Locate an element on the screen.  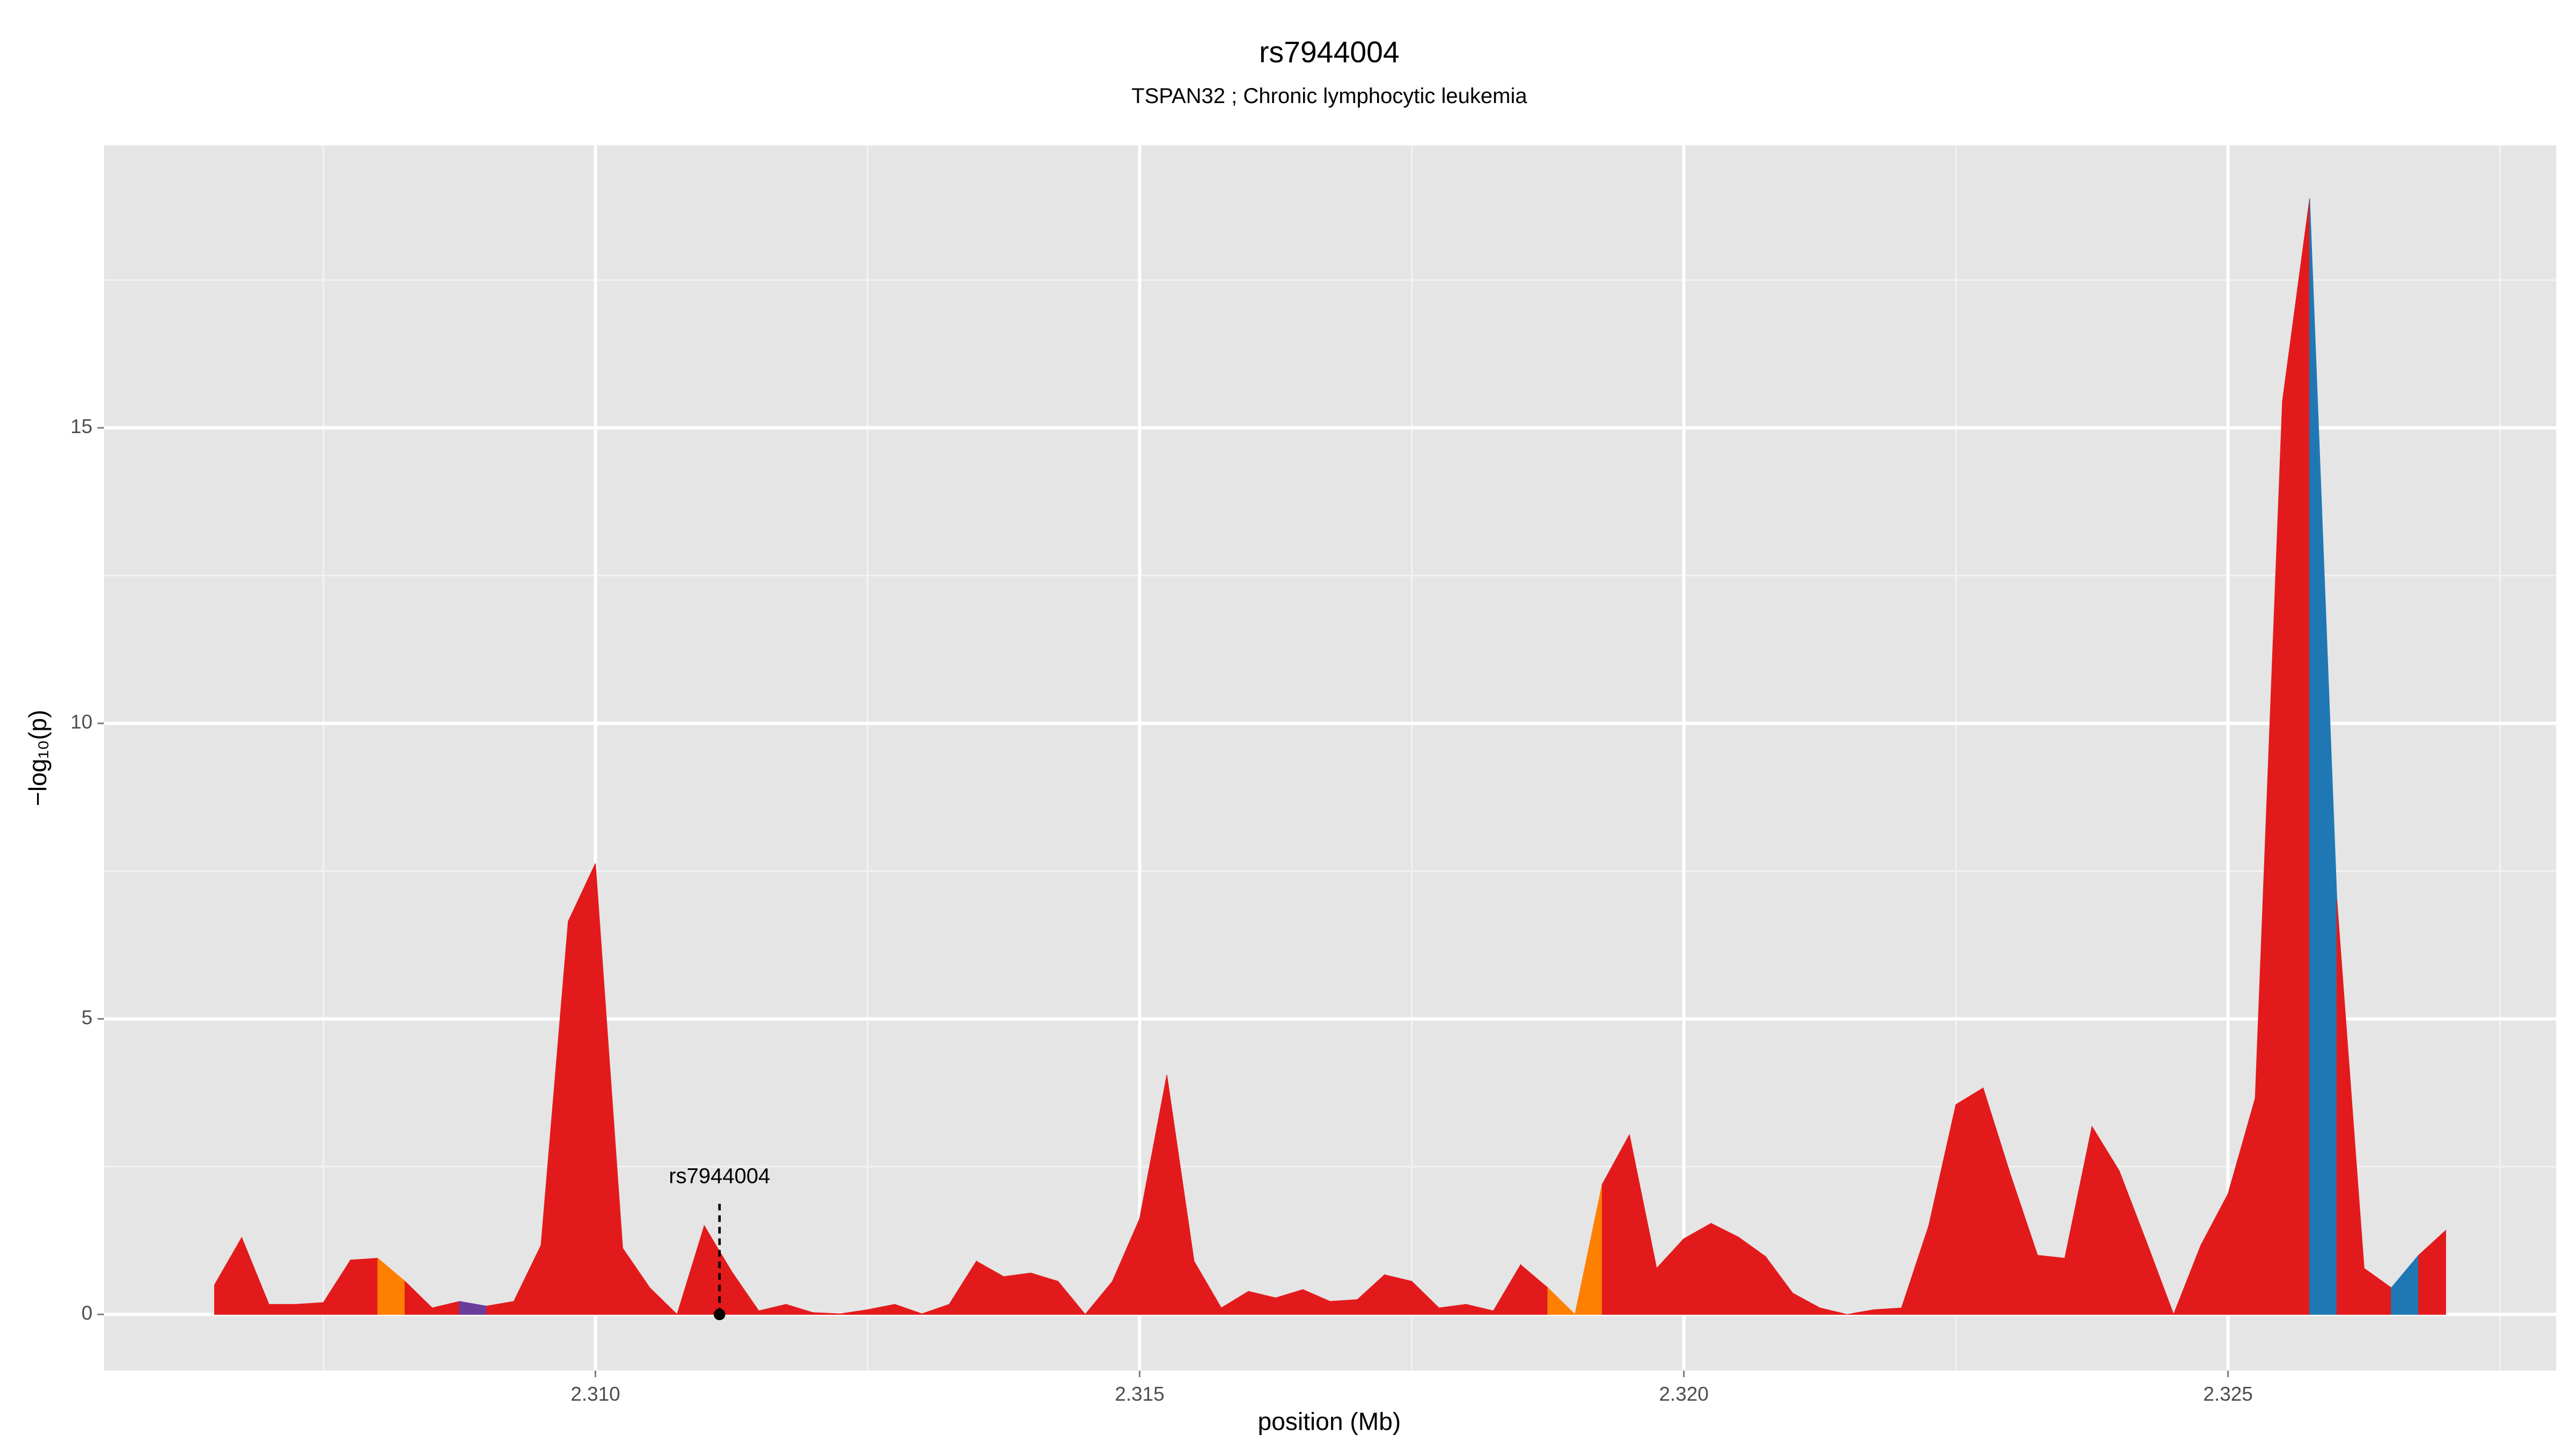
chart-subtitle: TSPAN32 ; Chronic lymphocytic leukemia is located at coordinates (1329, 96).